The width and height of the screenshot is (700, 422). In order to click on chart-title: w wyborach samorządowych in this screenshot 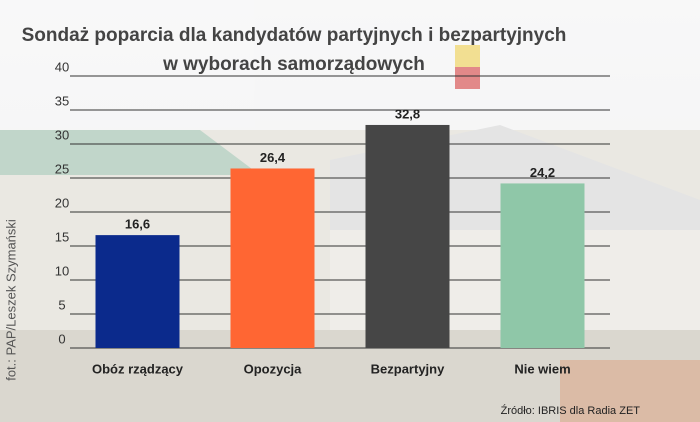, I will do `click(293, 64)`.